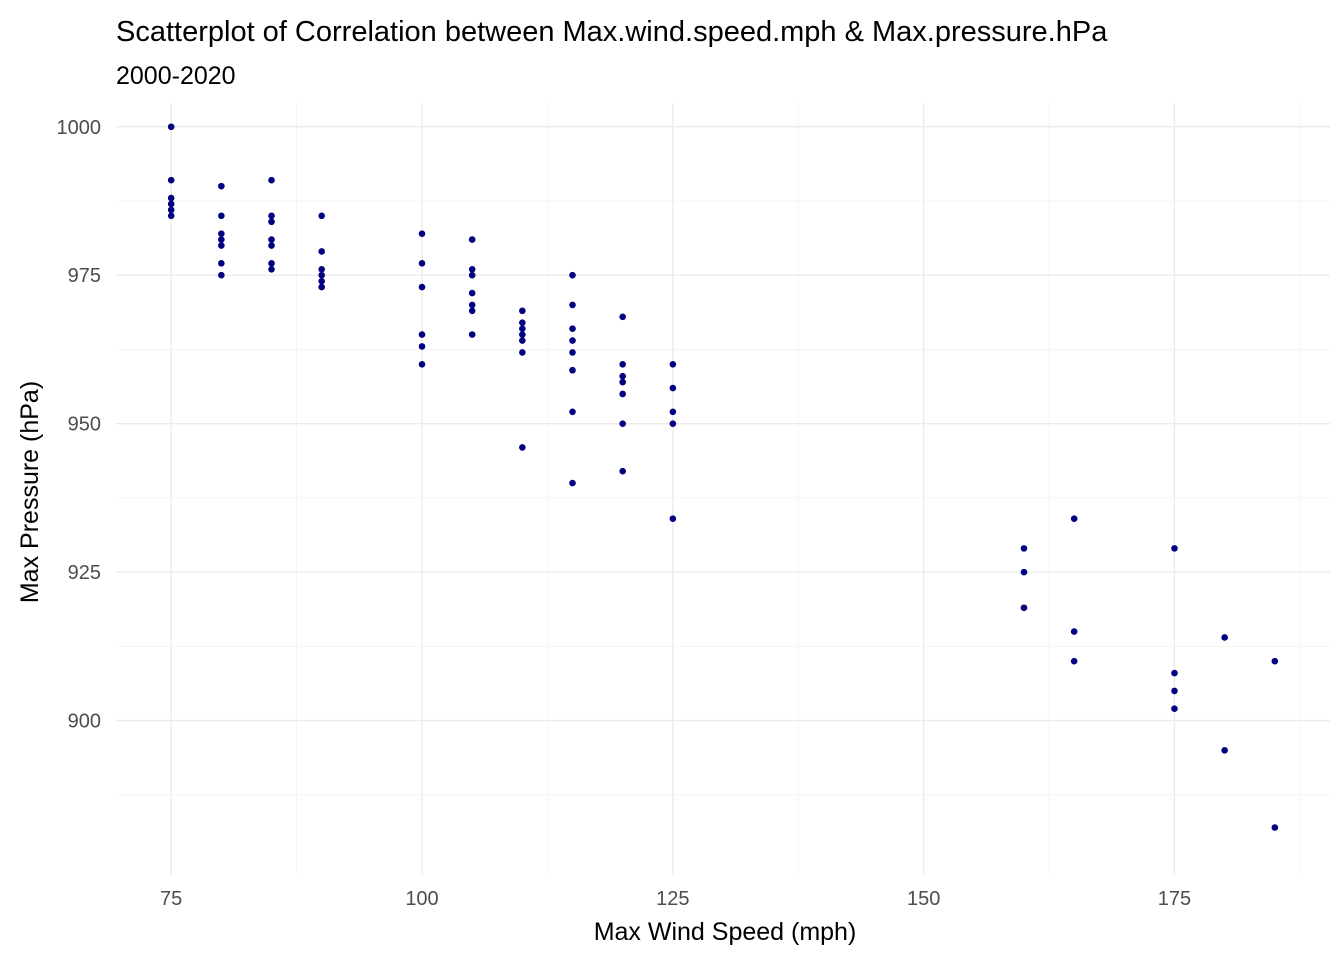  What do you see at coordinates (84, 573) in the screenshot?
I see `y-tick-label: 925` at bounding box center [84, 573].